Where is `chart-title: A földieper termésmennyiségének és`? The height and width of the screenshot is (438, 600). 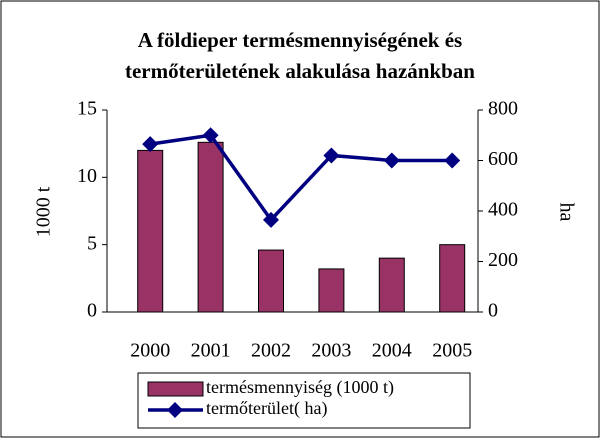 chart-title: A földieper termésmennyiségének és is located at coordinates (300, 40).